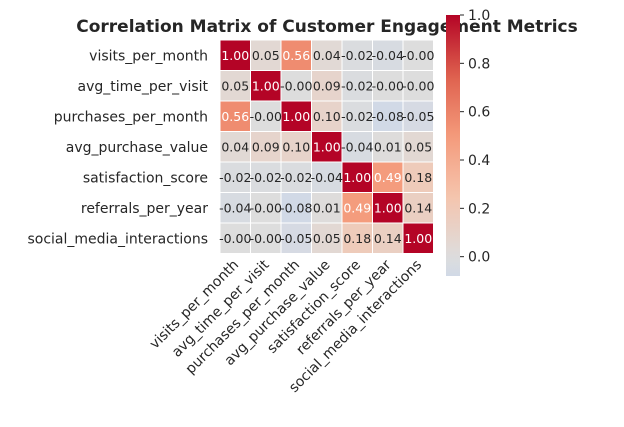 This screenshot has width=624, height=427. I want to click on row-tick-label: purchases_per_month, so click(131, 117).